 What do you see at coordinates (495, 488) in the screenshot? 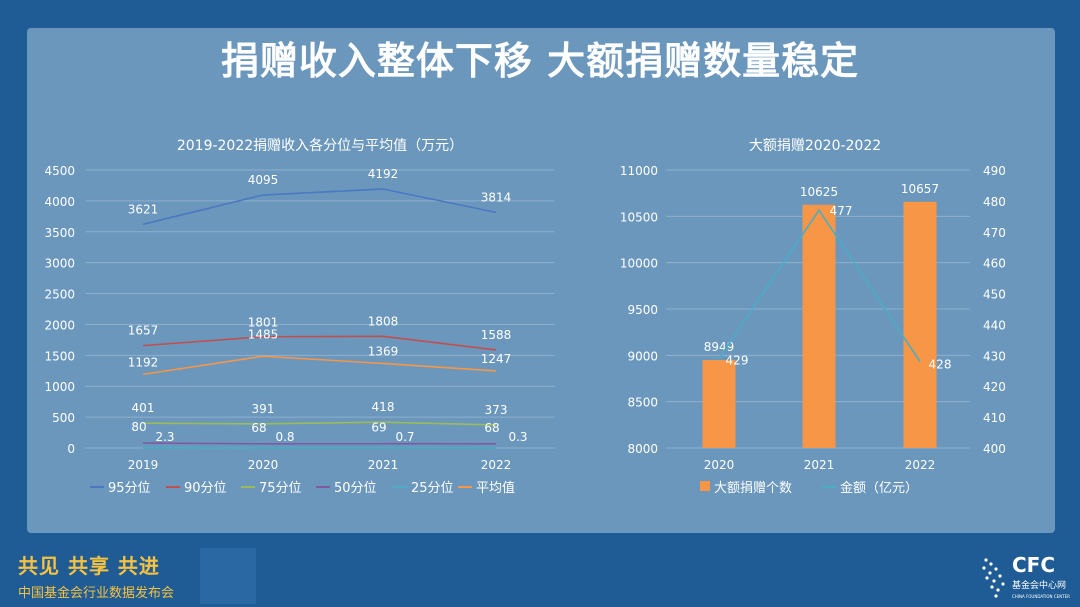
I see `legend-label: 平均值` at bounding box center [495, 488].